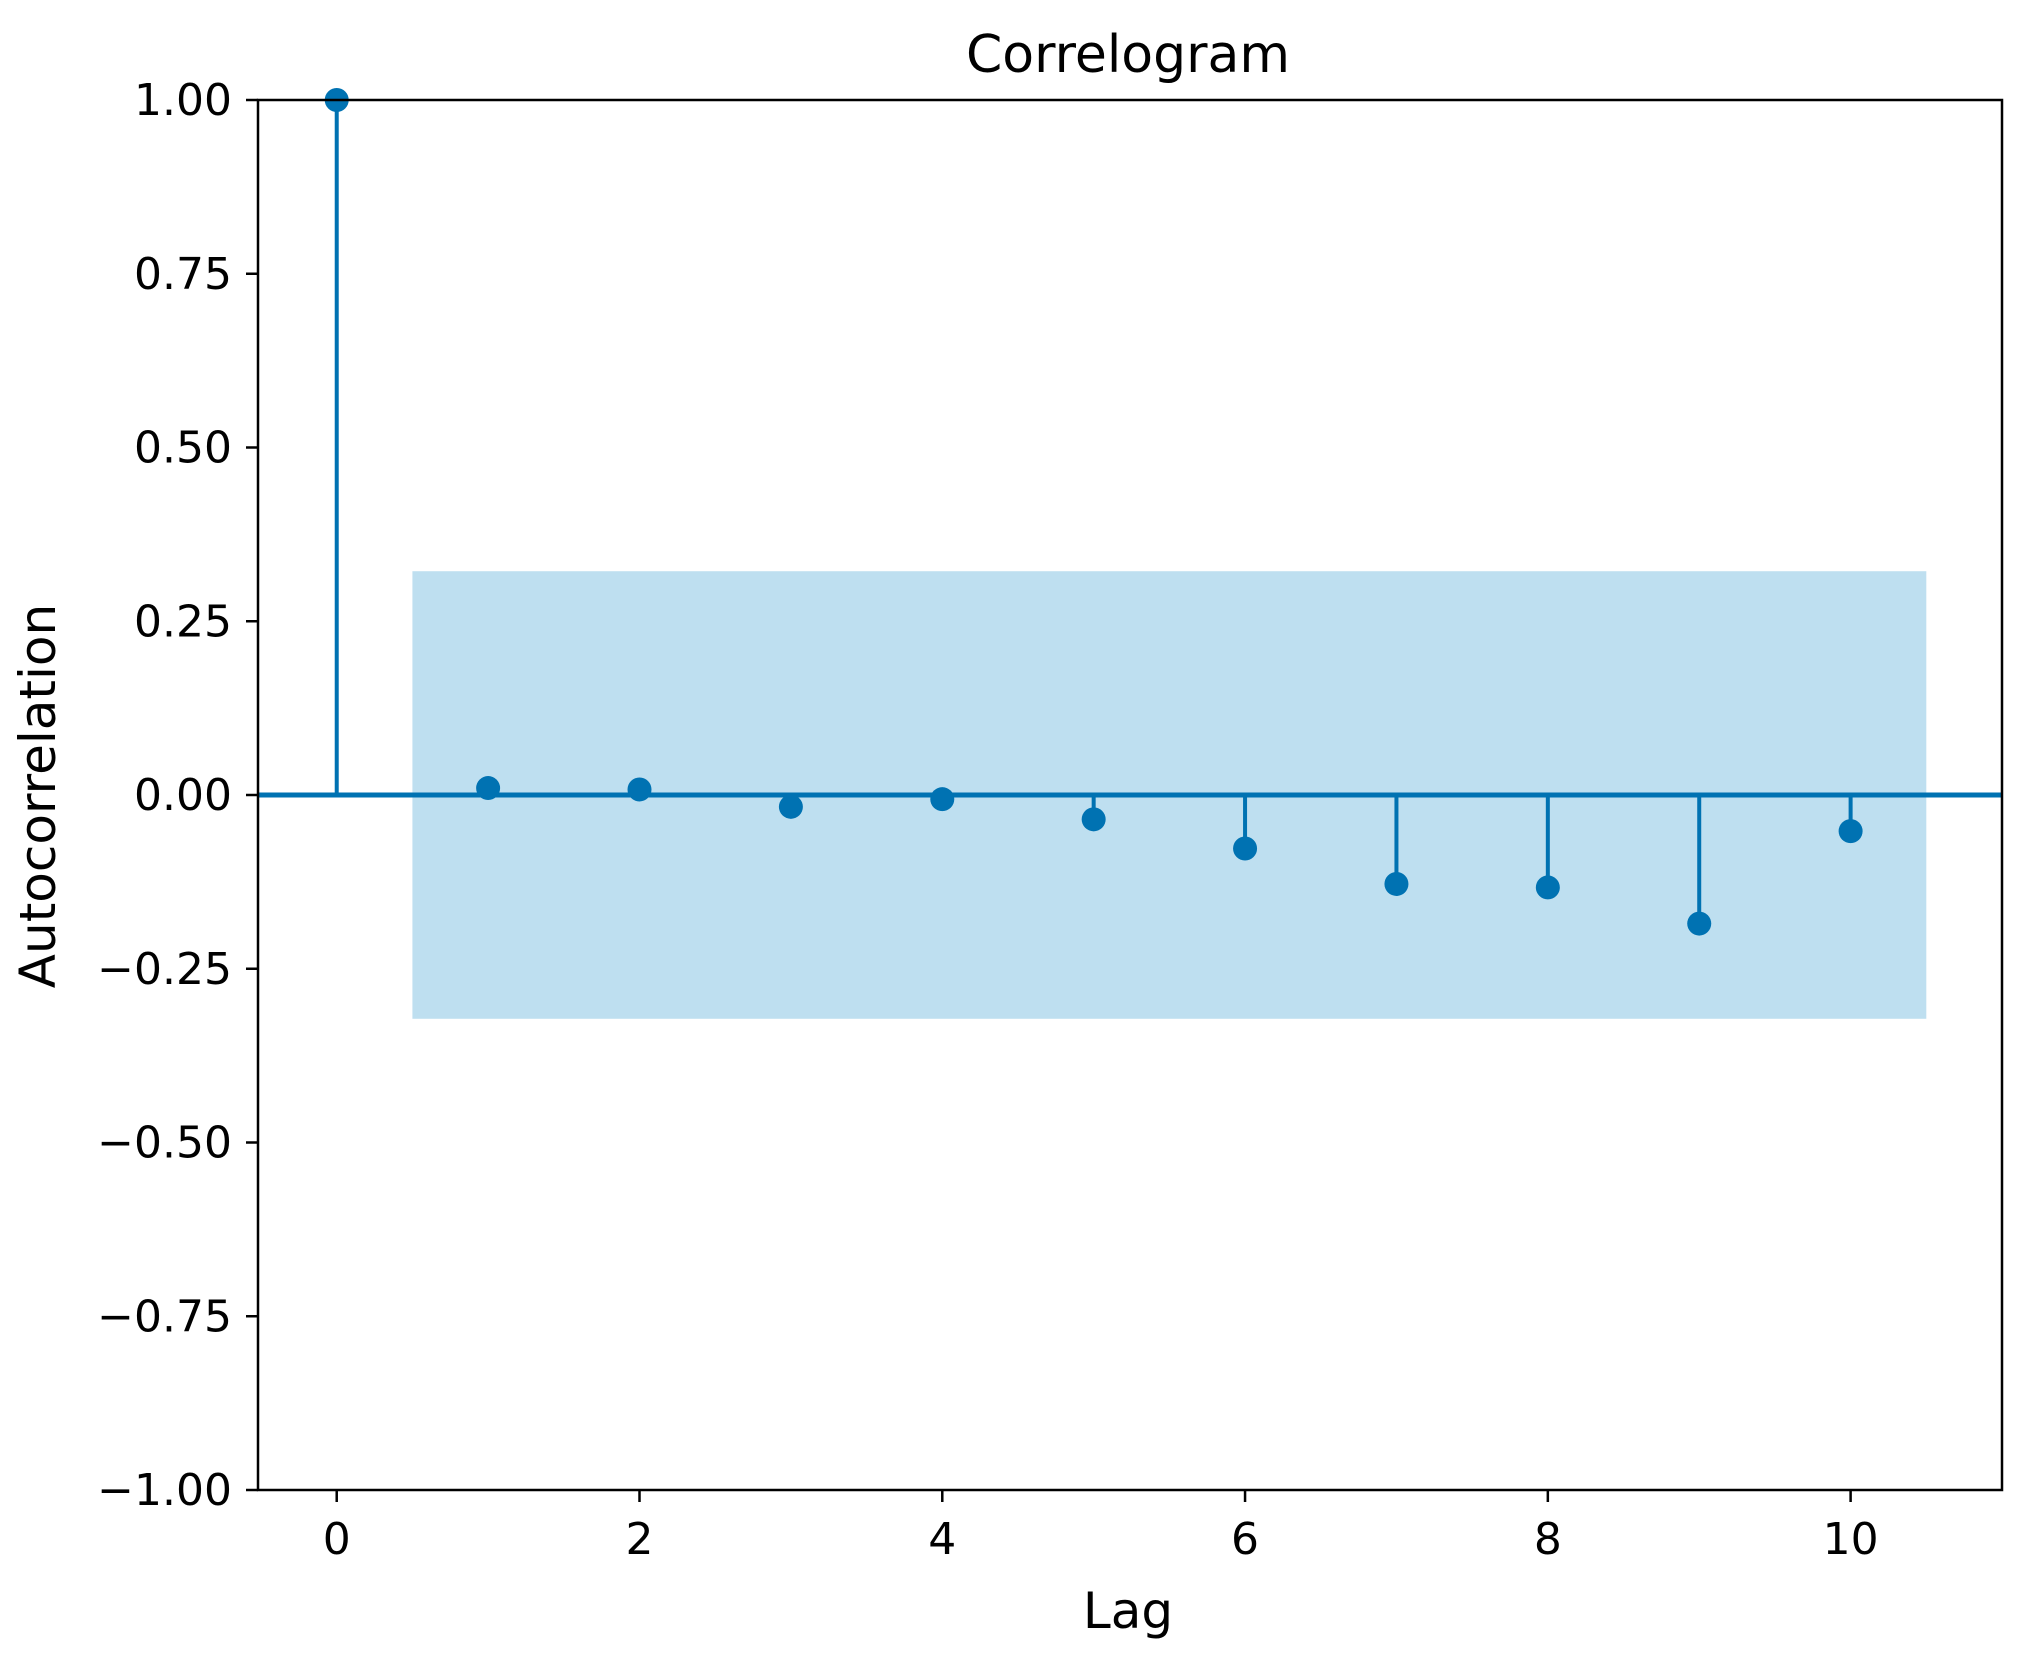  Describe the element at coordinates (164, 969) in the screenshot. I see `y-tick-label-5: −0.25` at that location.